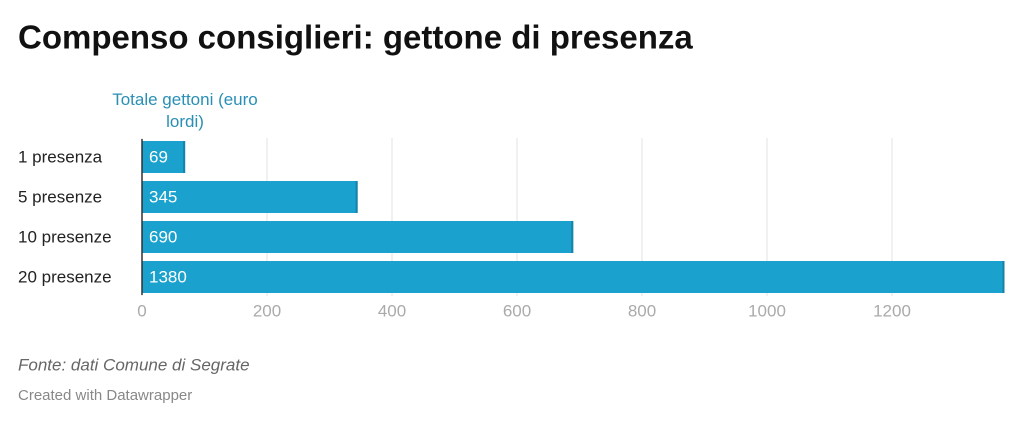 This screenshot has width=1024, height=423. What do you see at coordinates (185, 110) in the screenshot?
I see `value-header: Totale gettoni (euro lordi)` at bounding box center [185, 110].